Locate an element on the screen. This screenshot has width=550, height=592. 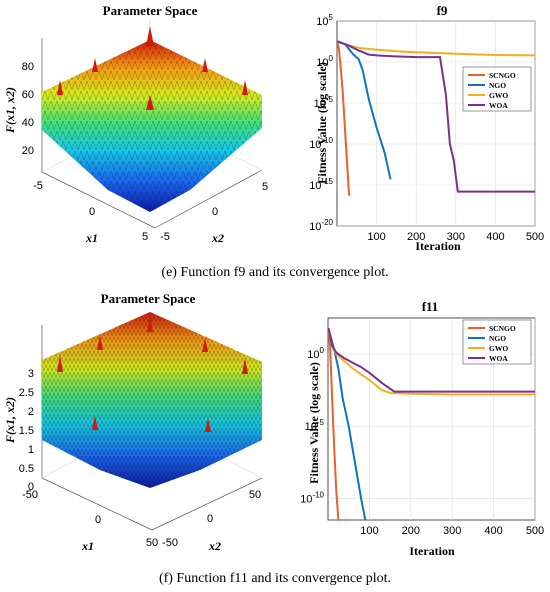
x2-tick: 50 is located at coordinates (255, 495).